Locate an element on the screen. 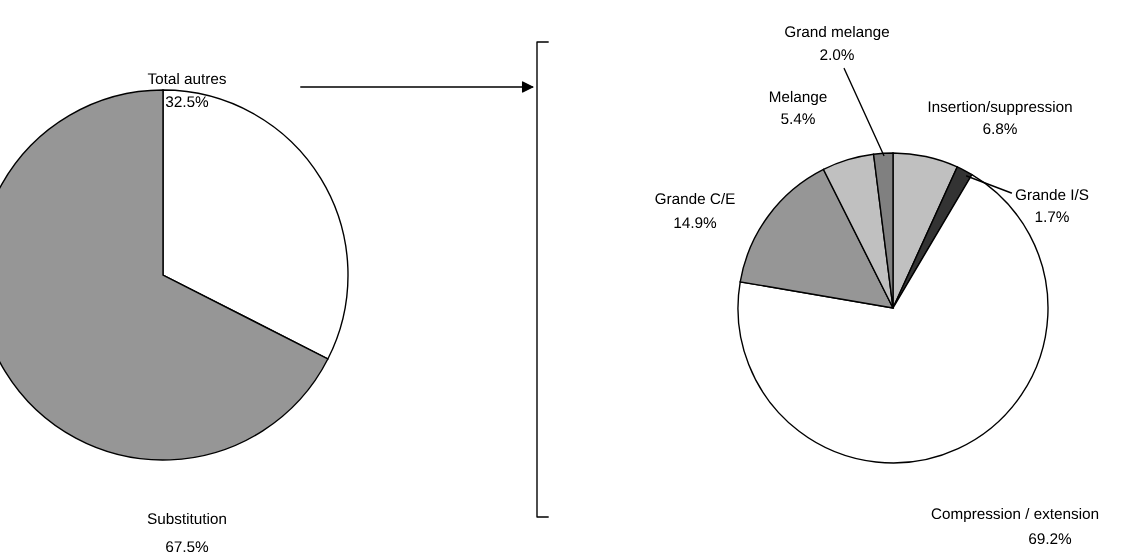  data-label: 5.4% is located at coordinates (798, 119).